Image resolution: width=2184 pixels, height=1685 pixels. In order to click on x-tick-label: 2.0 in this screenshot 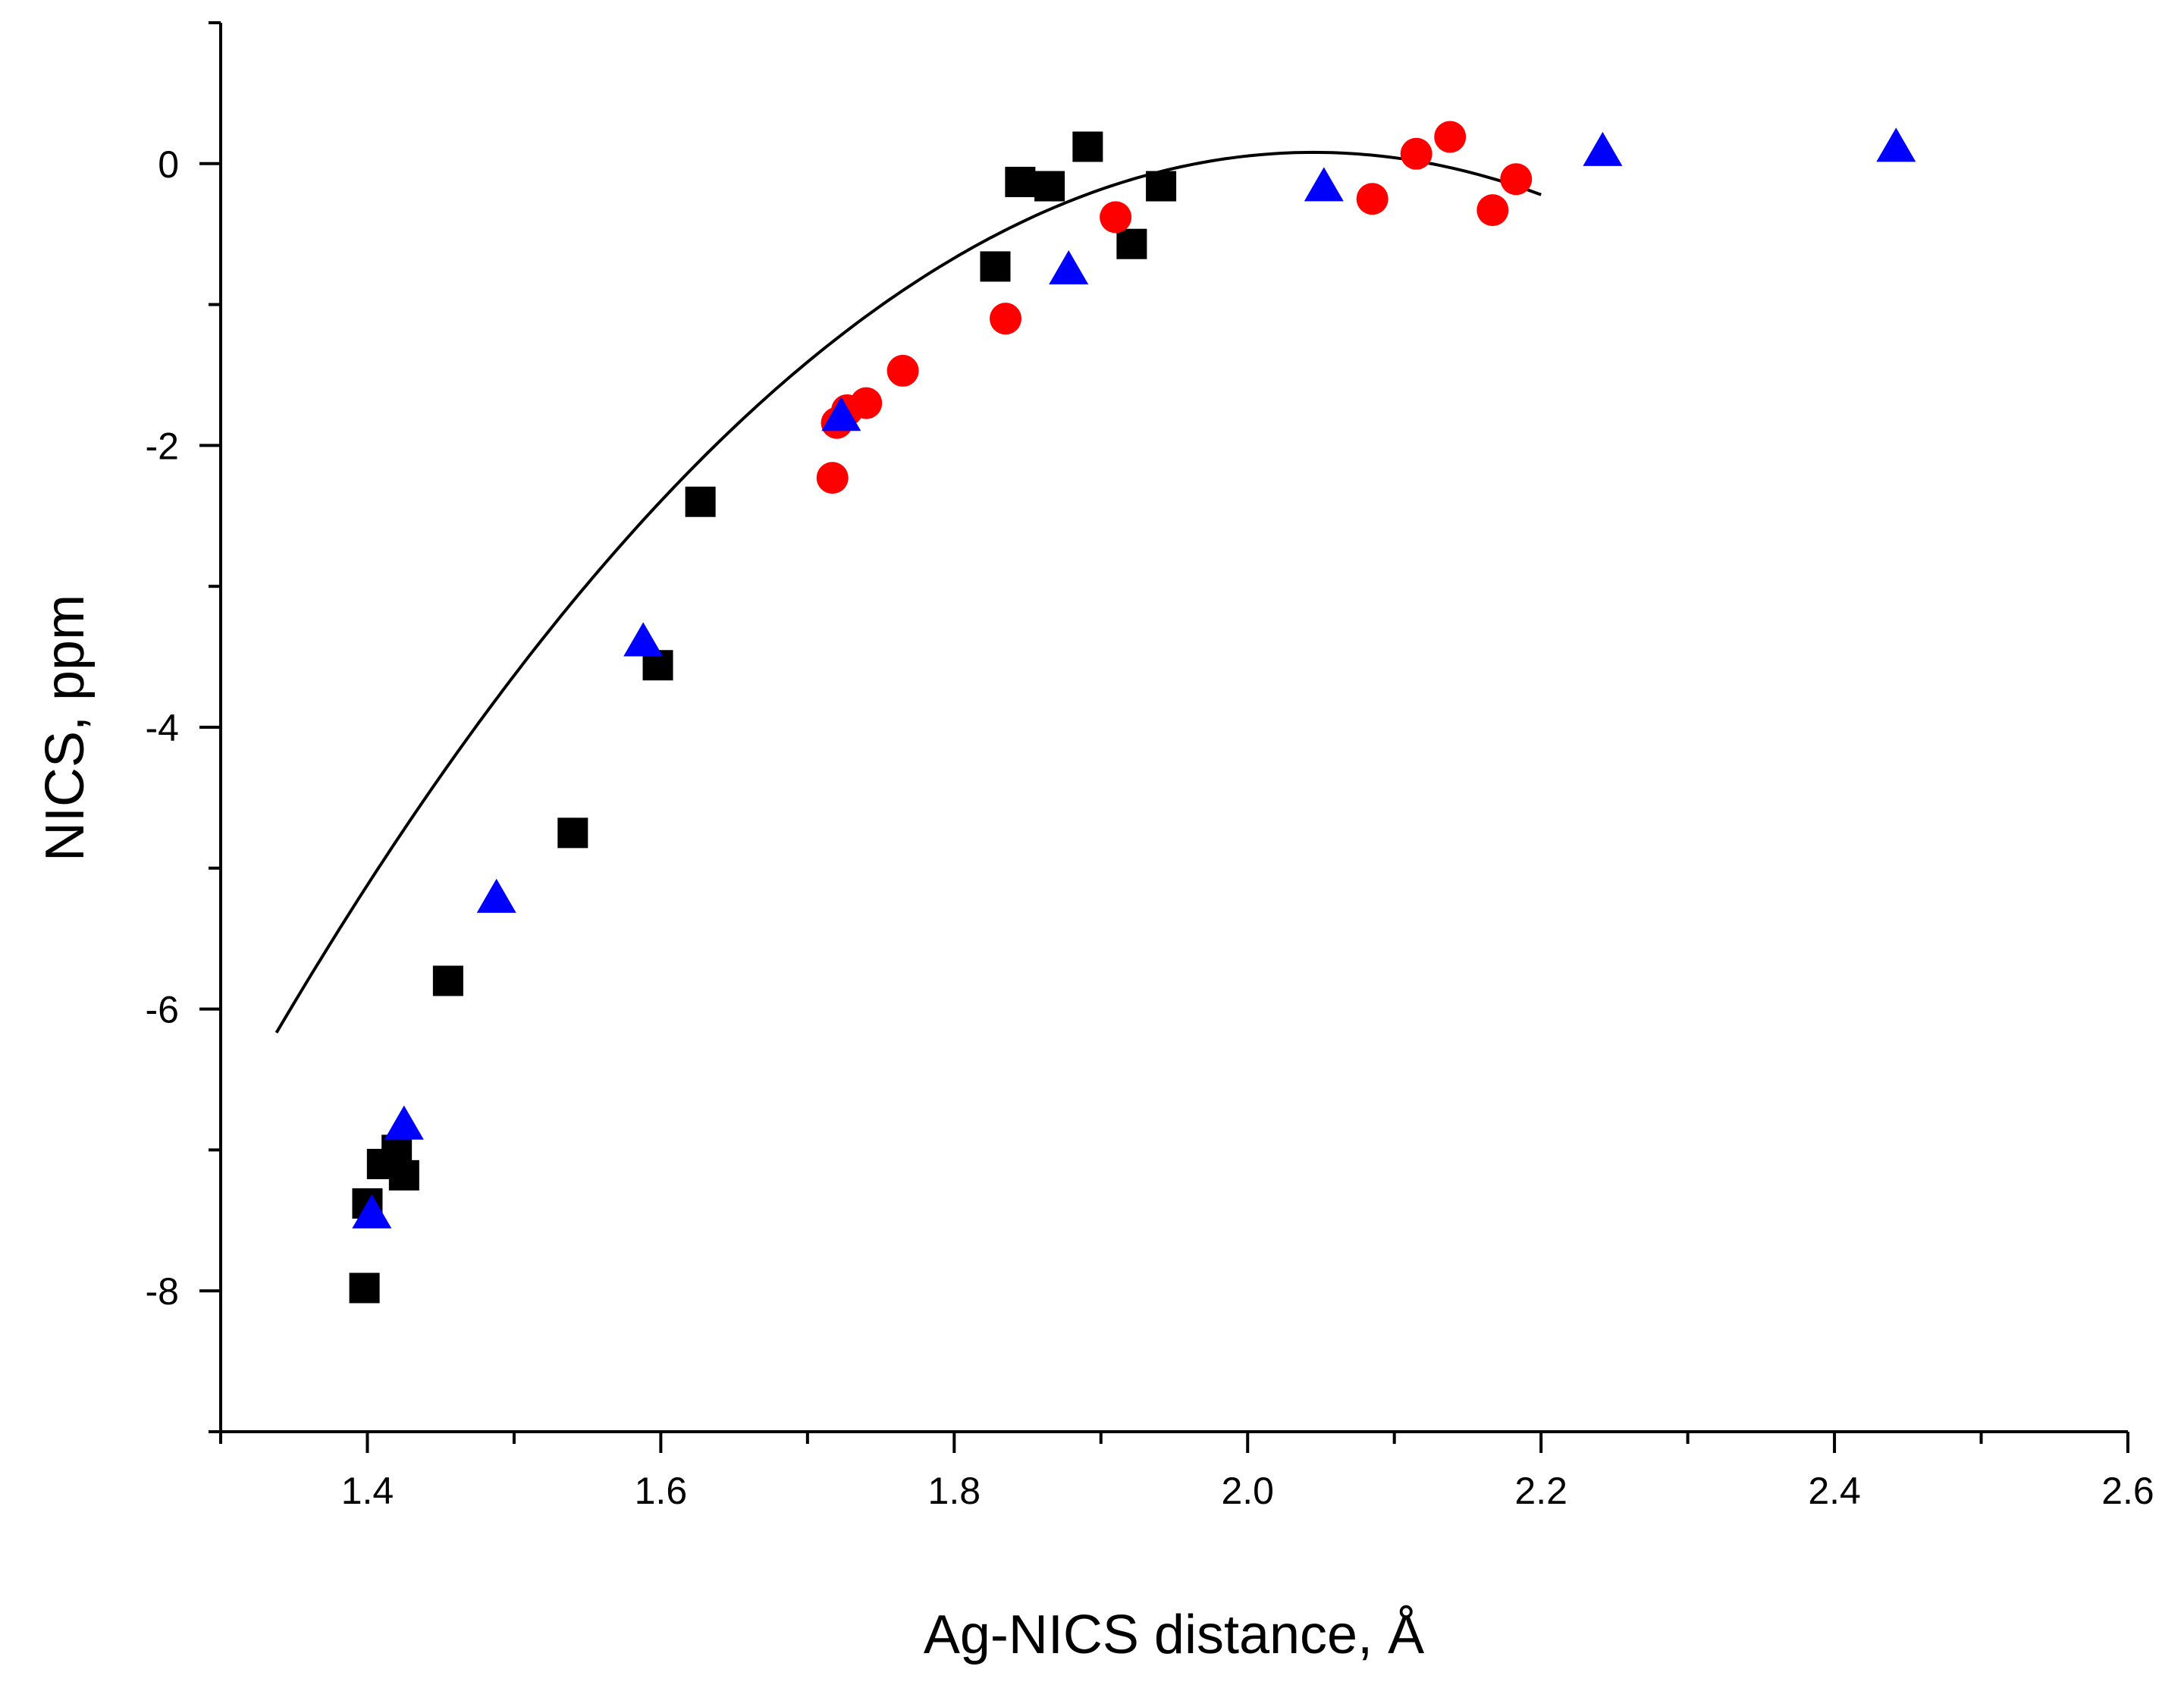, I will do `click(1247, 1491)`.